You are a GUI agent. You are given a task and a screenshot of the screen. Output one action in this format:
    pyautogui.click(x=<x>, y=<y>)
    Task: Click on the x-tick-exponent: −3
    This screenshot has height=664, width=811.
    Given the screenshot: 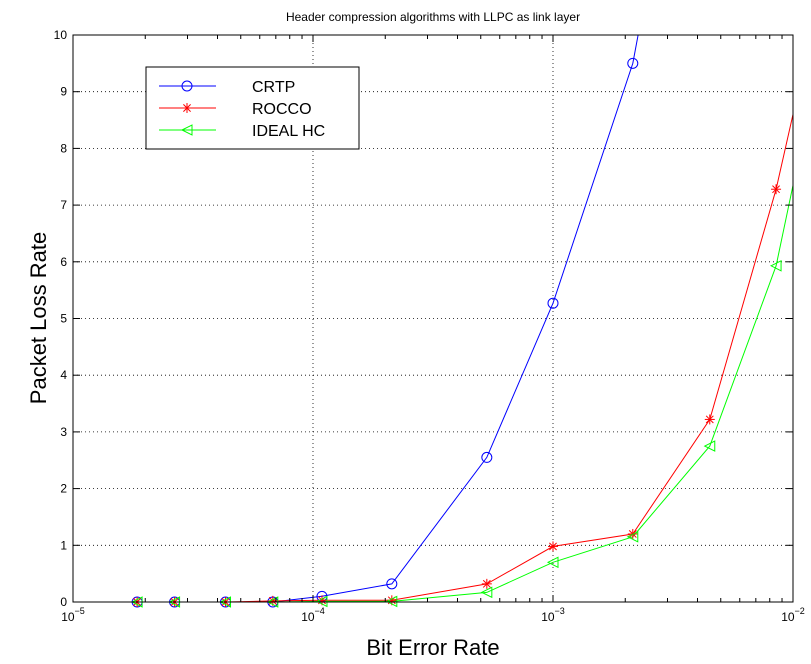 What is the action you would take?
    pyautogui.click(x=560, y=611)
    